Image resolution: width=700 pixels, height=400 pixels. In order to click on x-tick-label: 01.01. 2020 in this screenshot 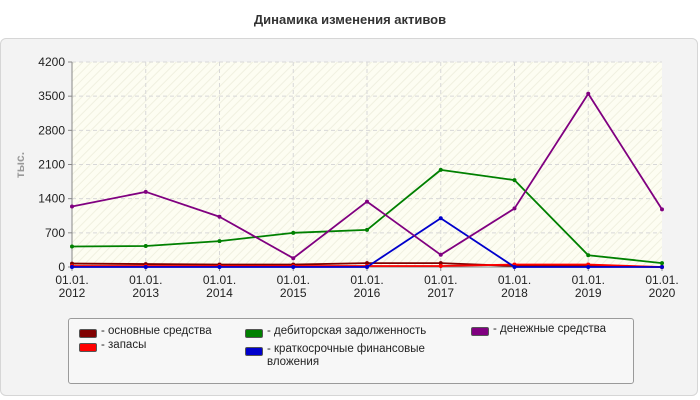, I will do `click(661, 286)`.